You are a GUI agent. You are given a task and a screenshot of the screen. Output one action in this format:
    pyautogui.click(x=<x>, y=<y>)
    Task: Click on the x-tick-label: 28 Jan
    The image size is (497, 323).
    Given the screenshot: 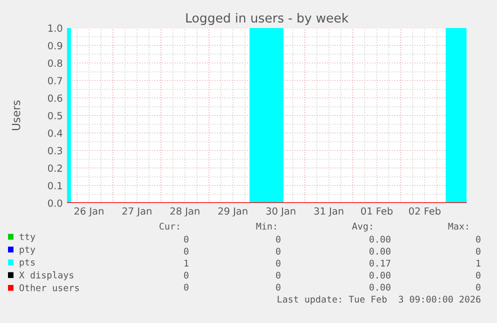 What is the action you would take?
    pyautogui.click(x=185, y=211)
    